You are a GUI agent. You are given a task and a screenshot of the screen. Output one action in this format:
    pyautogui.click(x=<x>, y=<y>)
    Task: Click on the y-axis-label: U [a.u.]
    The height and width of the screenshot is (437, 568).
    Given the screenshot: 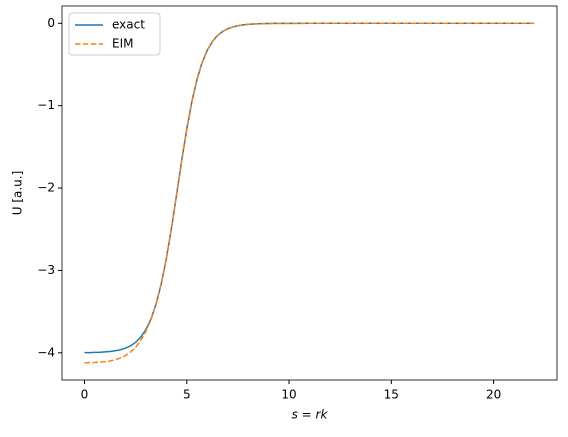 What is the action you would take?
    pyautogui.click(x=18, y=193)
    